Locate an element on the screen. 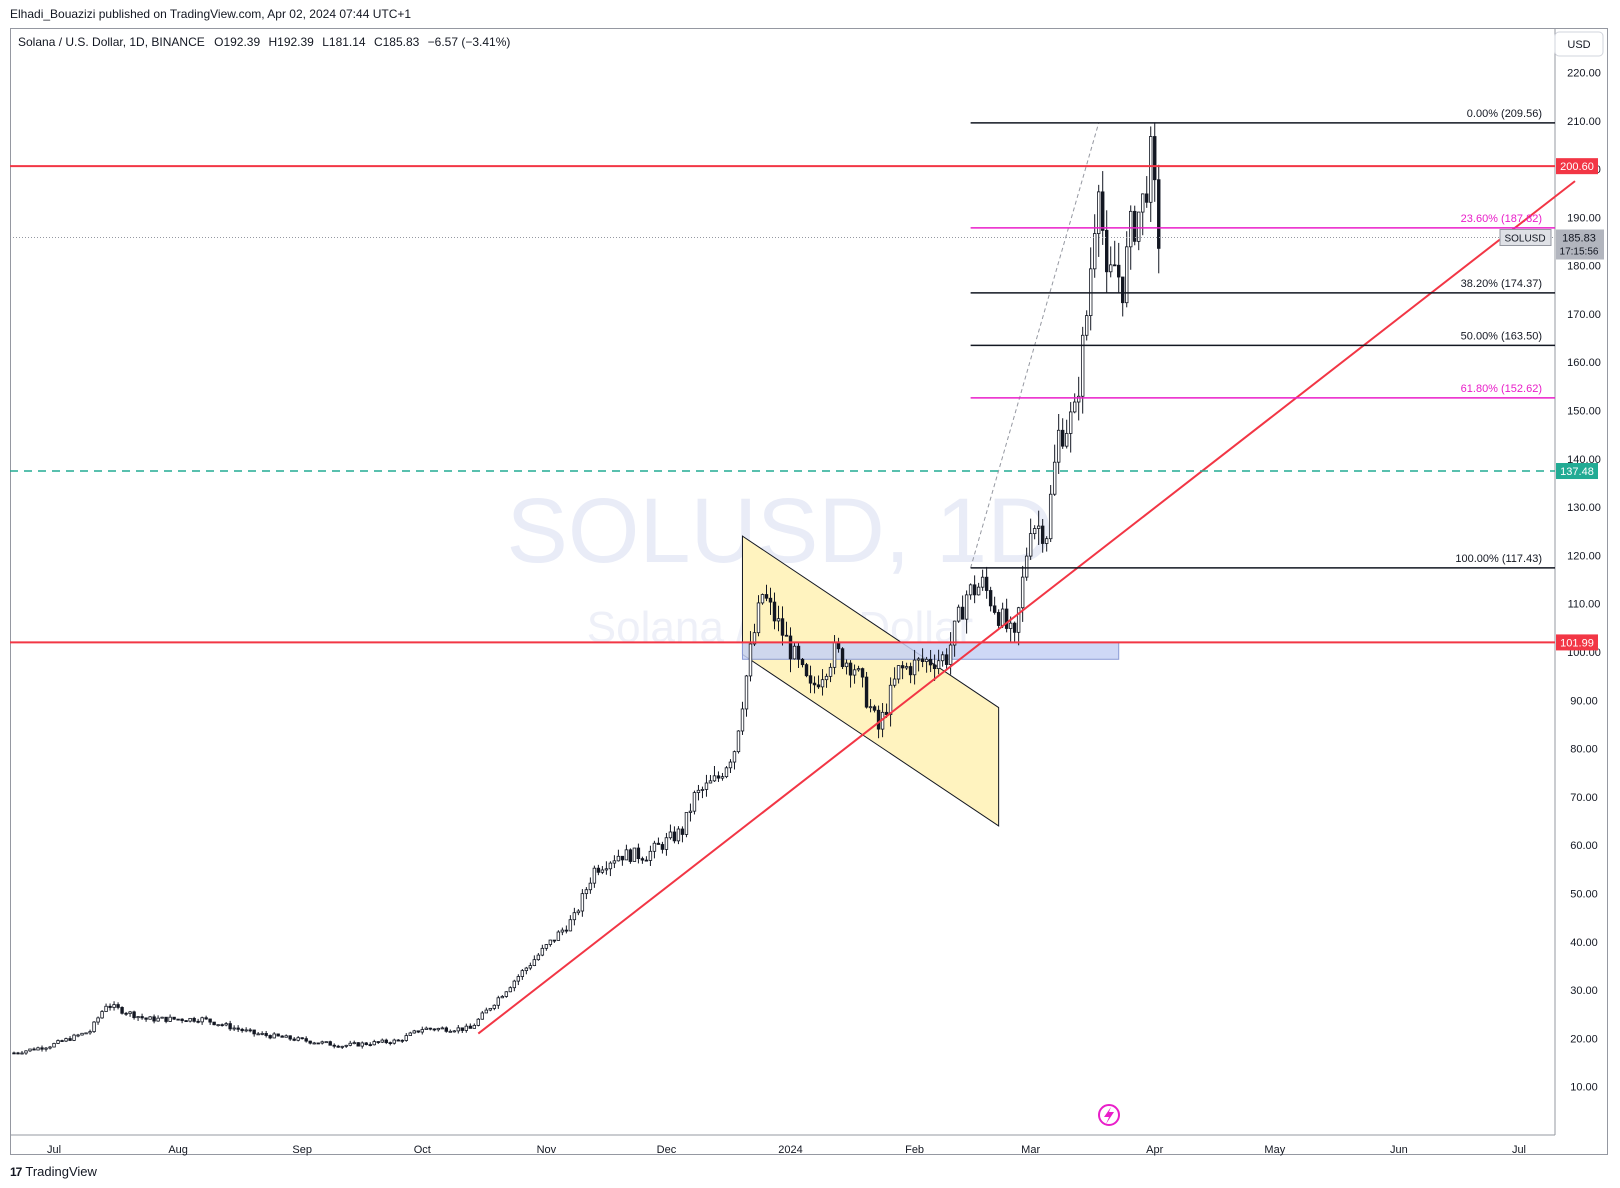 The image size is (1620, 1188). x-tick-label: Apr is located at coordinates (1154, 1150).